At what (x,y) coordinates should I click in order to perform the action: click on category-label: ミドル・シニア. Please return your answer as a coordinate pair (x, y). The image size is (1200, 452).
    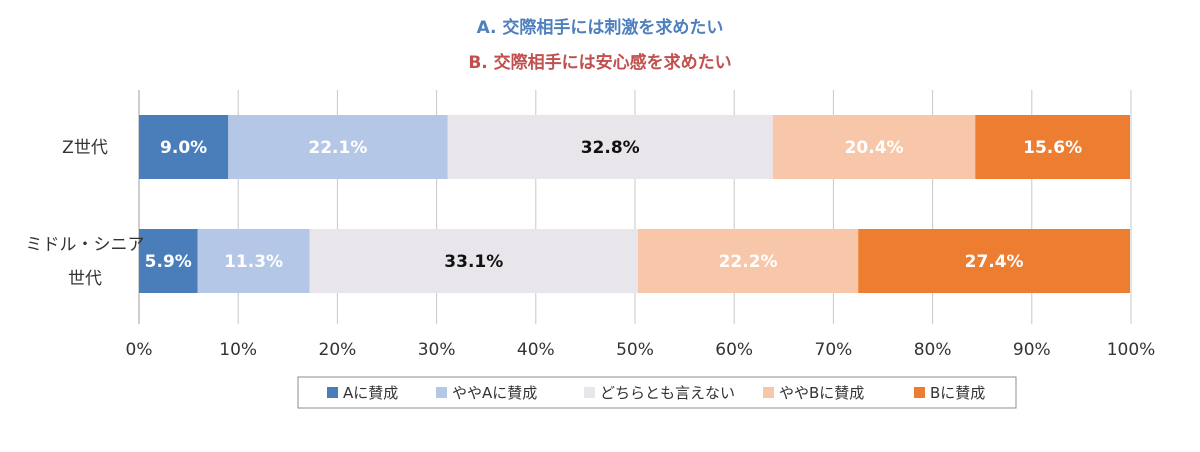
    Looking at the image, I should click on (85, 245).